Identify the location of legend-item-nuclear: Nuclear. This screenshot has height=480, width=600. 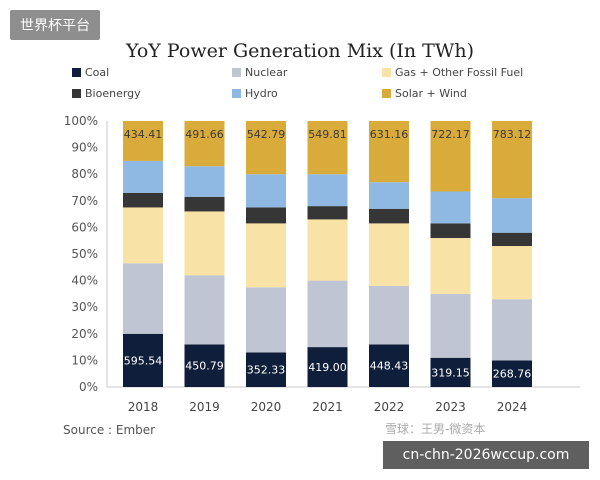
(259, 72).